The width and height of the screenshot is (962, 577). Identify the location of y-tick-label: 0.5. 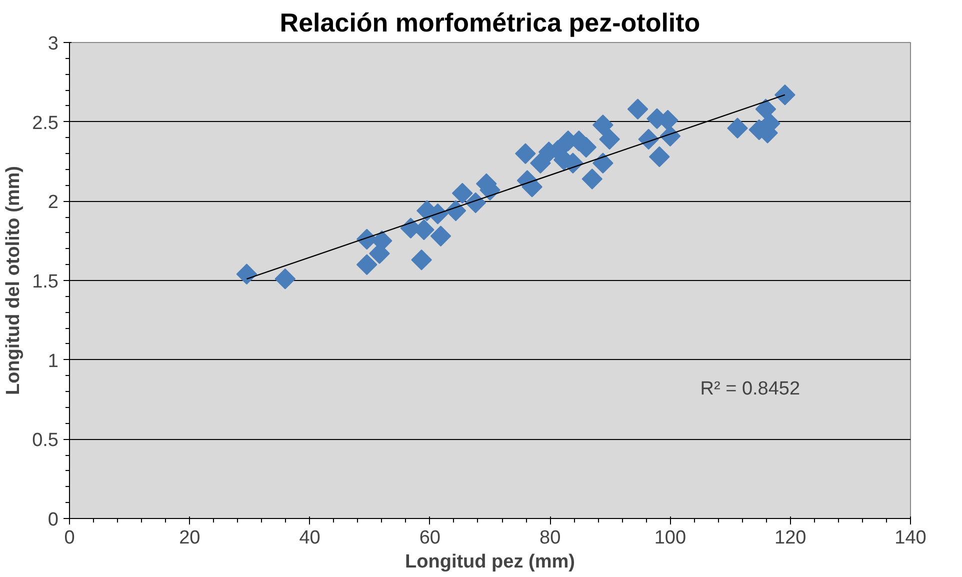
(45, 441).